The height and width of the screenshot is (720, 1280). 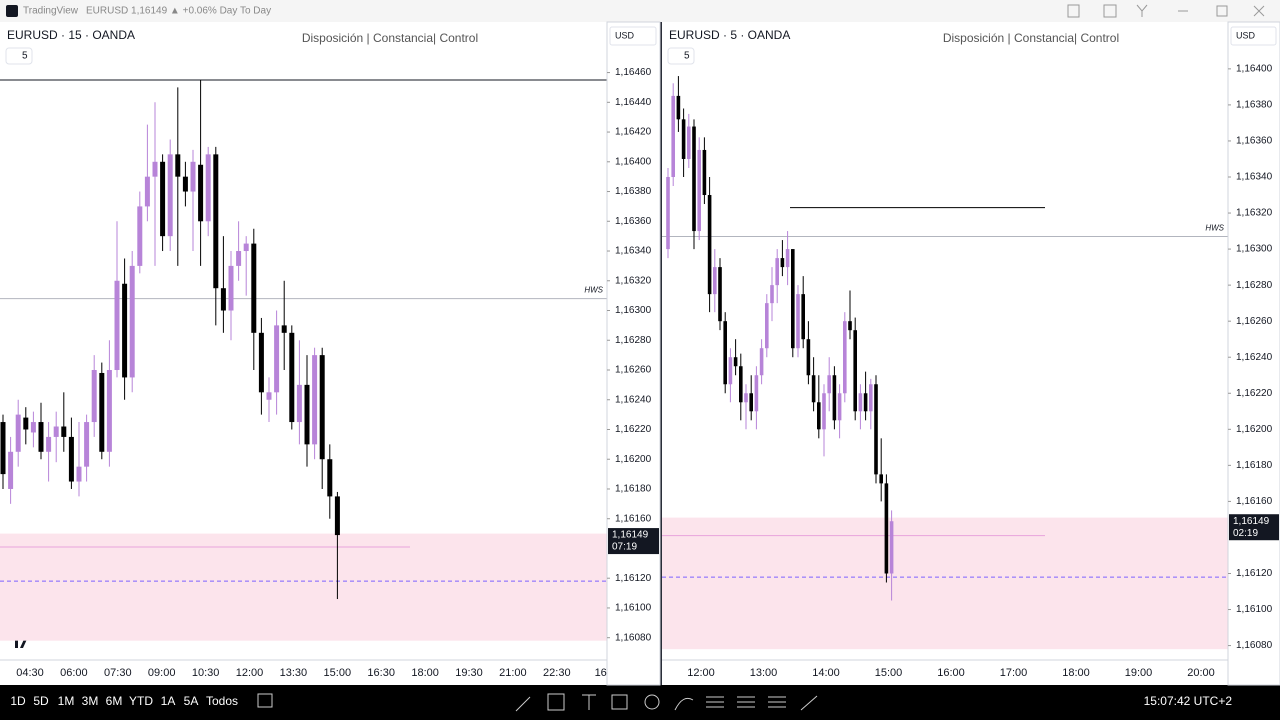 What do you see at coordinates (469, 673) in the screenshot?
I see `x-tick-label: 19:30` at bounding box center [469, 673].